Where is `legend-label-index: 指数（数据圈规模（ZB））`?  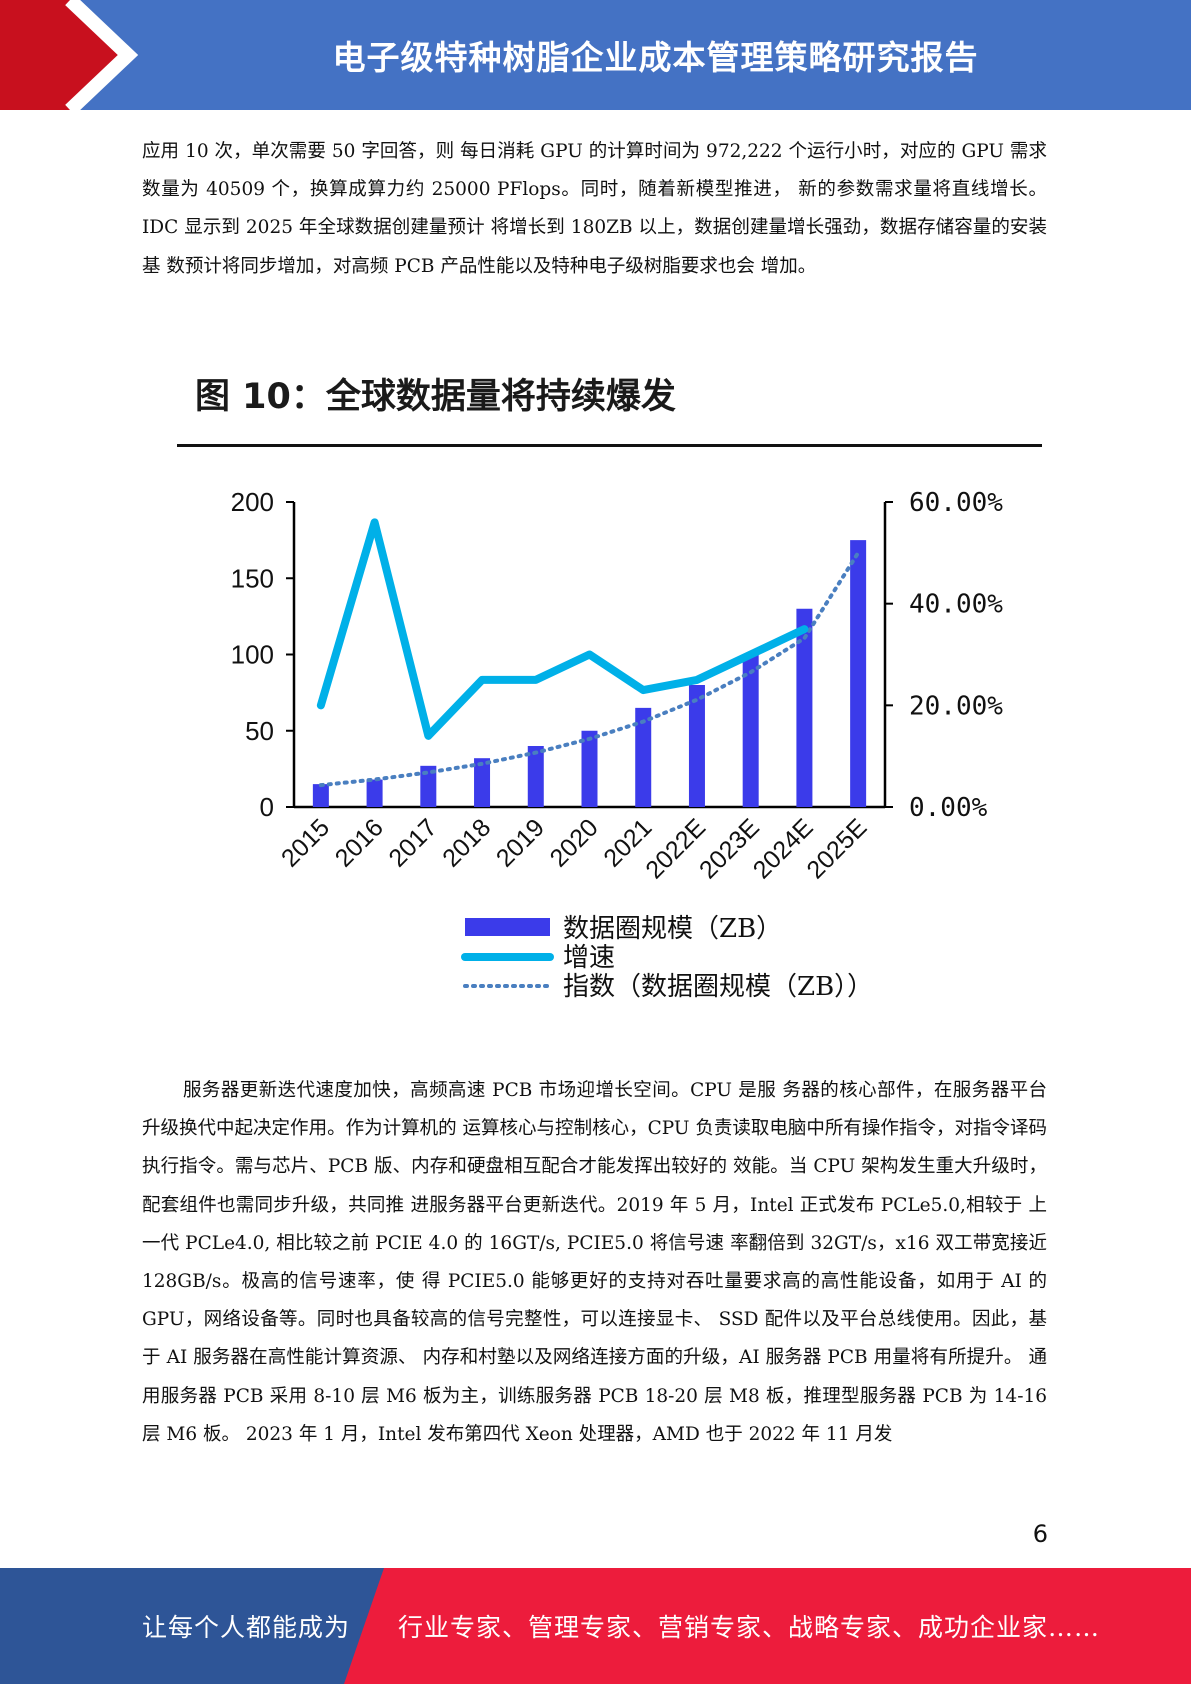 legend-label-index: 指数（数据圈规模（ZB）） is located at coordinates (718, 987).